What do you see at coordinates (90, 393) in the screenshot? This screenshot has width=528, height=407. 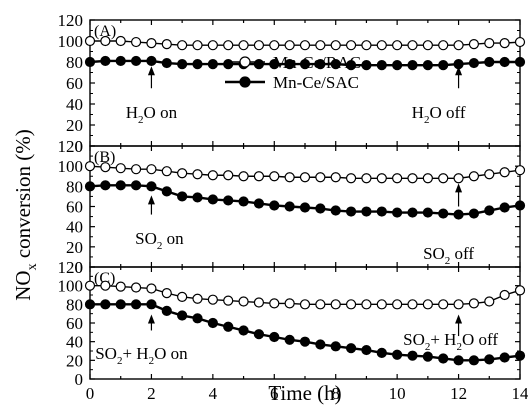 I see `x-tick-label: 0` at bounding box center [90, 393].